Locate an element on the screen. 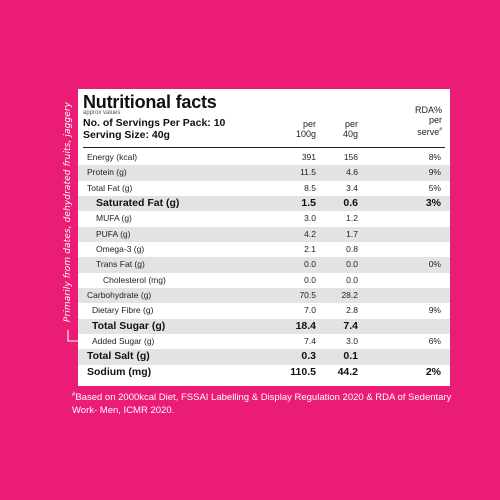 The height and width of the screenshot is (500, 500). panel-title: Nutritional facts is located at coordinates (150, 102).